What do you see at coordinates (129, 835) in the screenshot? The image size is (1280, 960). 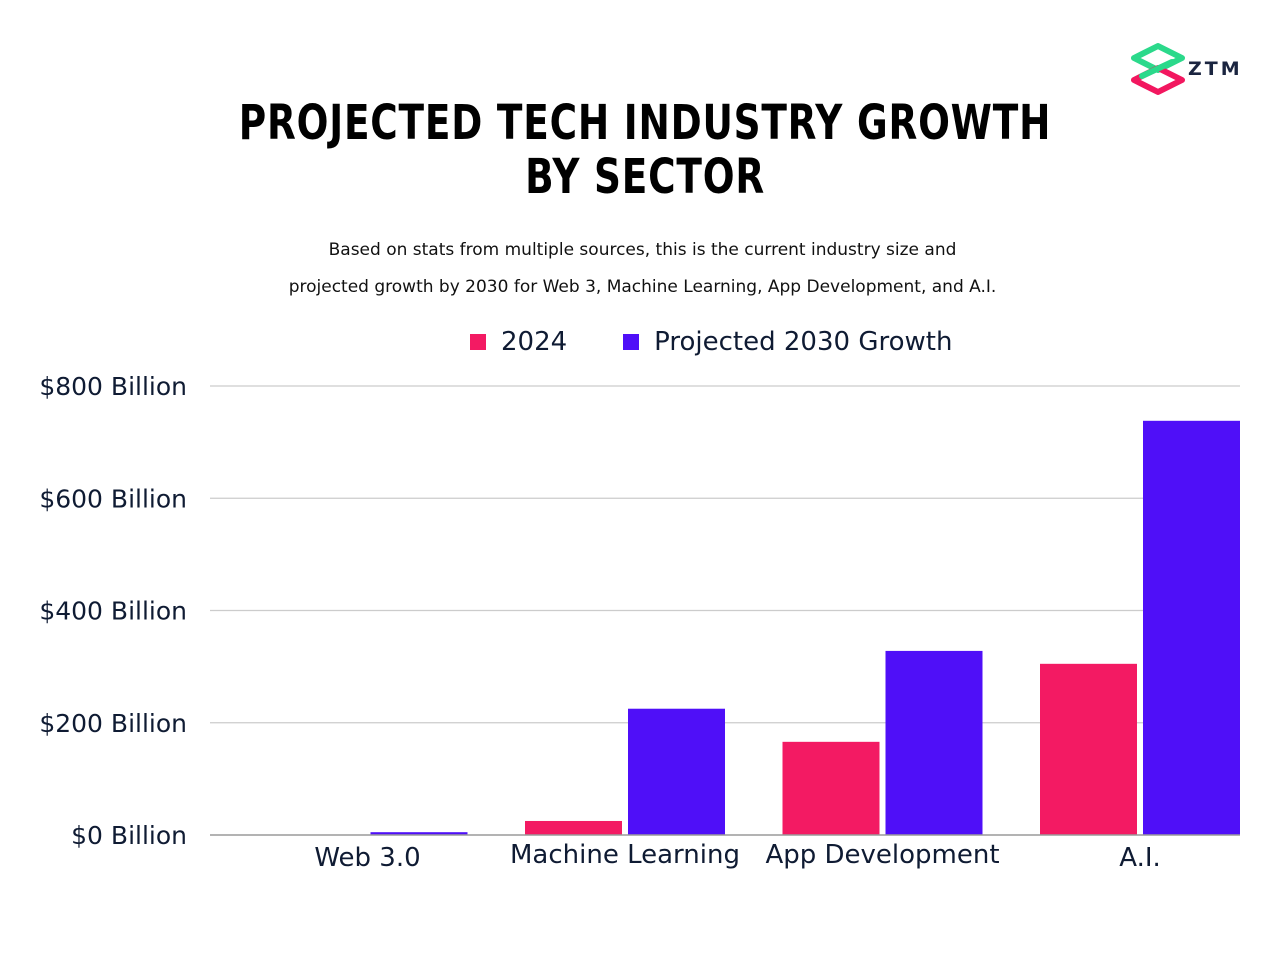 I see `y-tick-label: $0 Billion` at bounding box center [129, 835].